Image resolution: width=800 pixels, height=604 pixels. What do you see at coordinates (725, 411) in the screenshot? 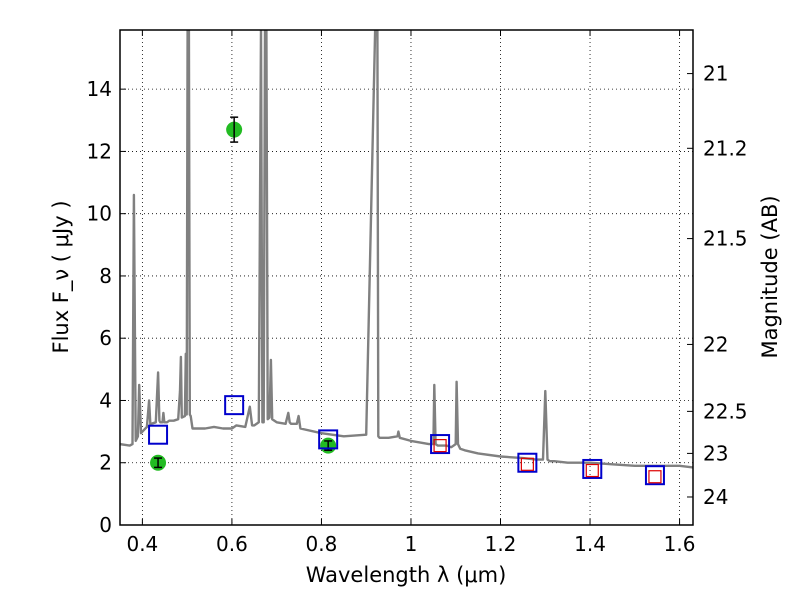
I see `y2-tick-label: 22.5` at bounding box center [725, 411].